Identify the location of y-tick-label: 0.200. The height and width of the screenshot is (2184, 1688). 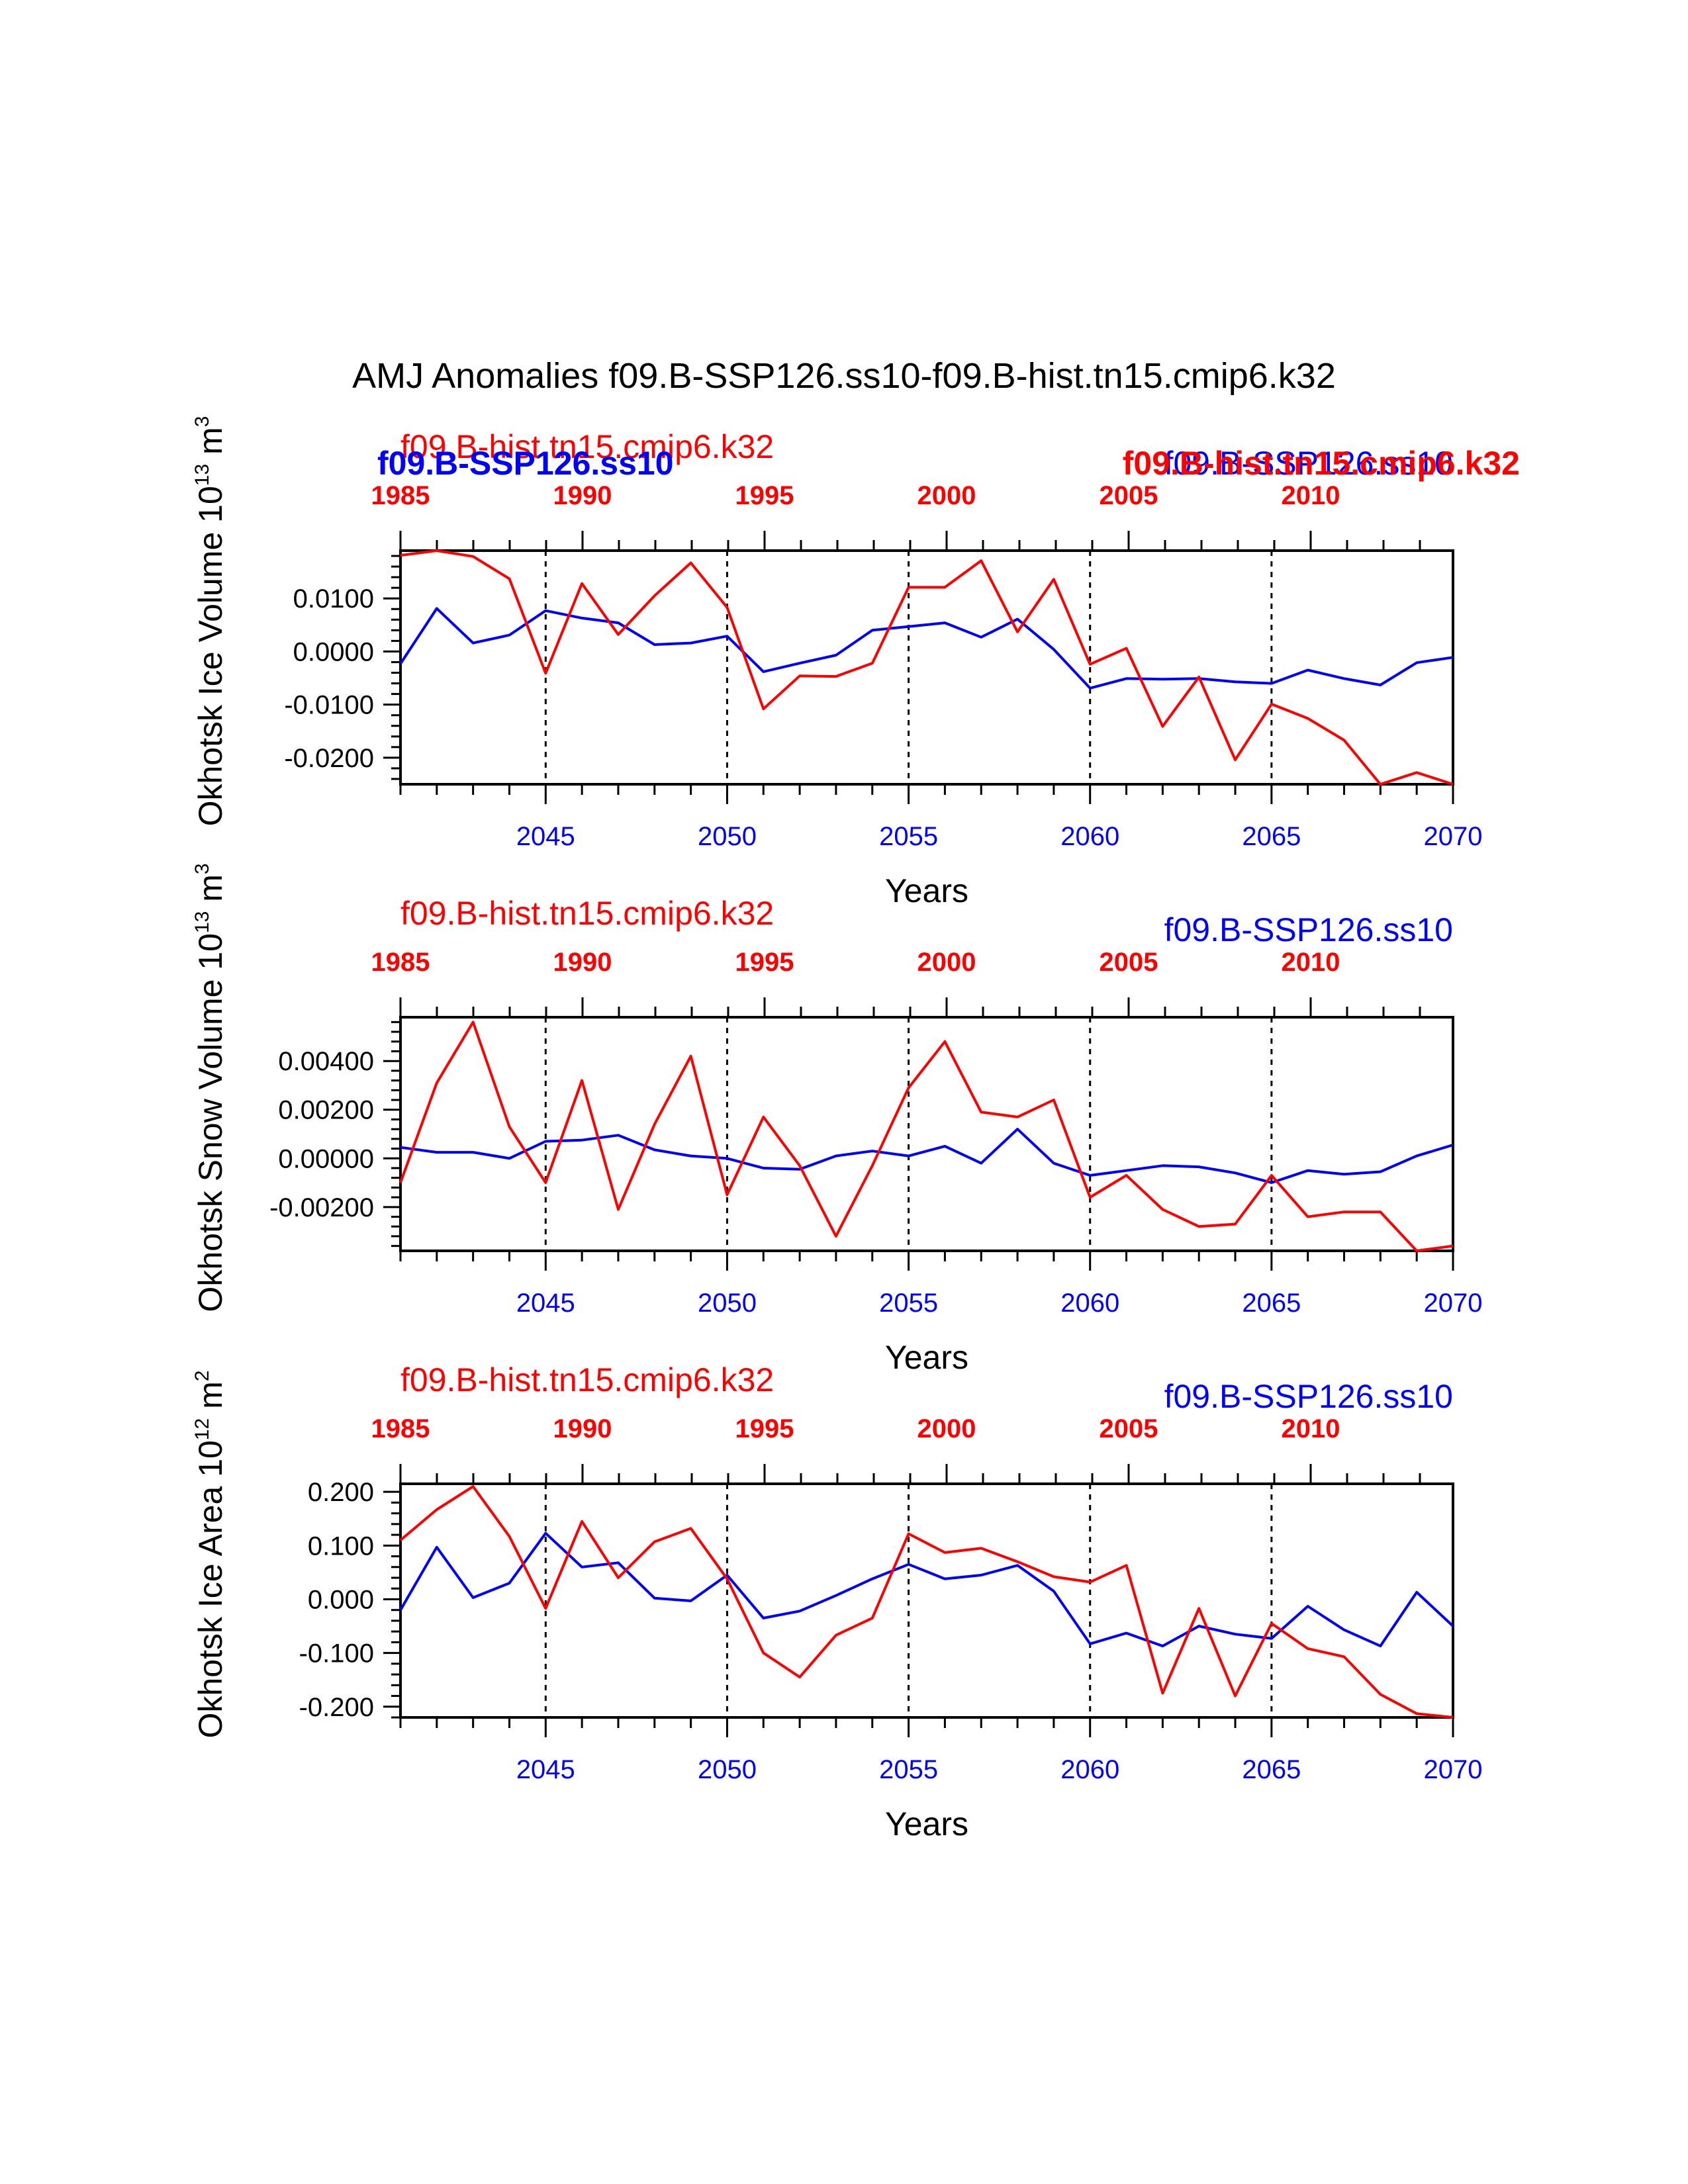
(341, 1493).